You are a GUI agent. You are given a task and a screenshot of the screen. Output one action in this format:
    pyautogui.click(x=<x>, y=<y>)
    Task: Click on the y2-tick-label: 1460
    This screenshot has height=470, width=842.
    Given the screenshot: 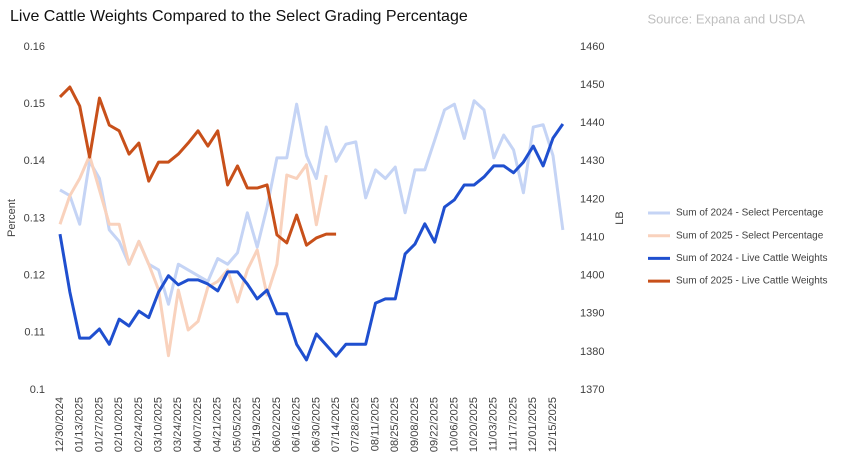 What is the action you would take?
    pyautogui.click(x=592, y=47)
    